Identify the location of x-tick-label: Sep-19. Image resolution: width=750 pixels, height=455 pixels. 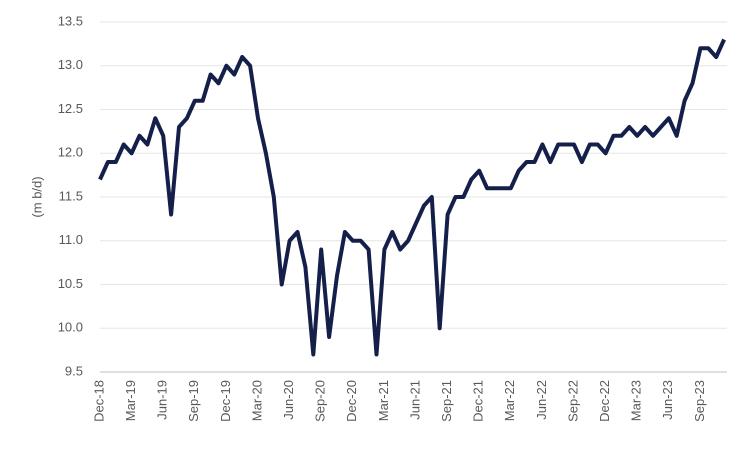
(193, 401).